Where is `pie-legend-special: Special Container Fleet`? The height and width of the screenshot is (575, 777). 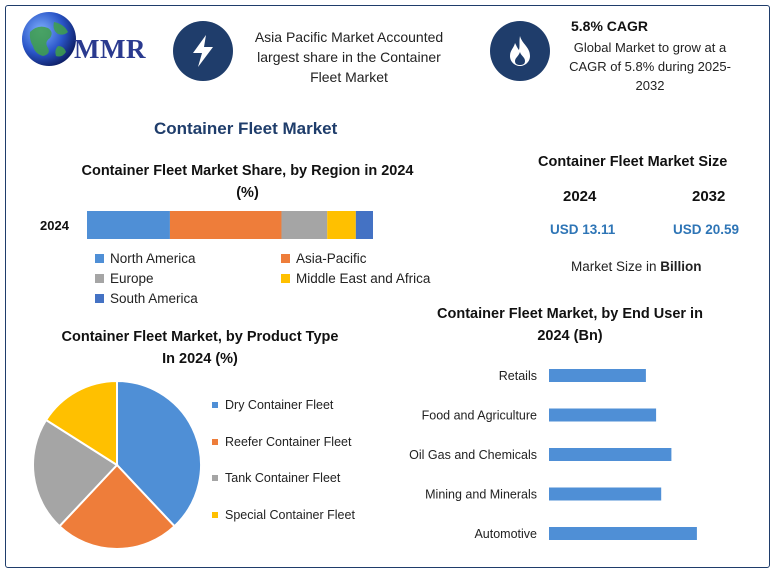 pie-legend-special: Special Container Fleet is located at coordinates (283, 515).